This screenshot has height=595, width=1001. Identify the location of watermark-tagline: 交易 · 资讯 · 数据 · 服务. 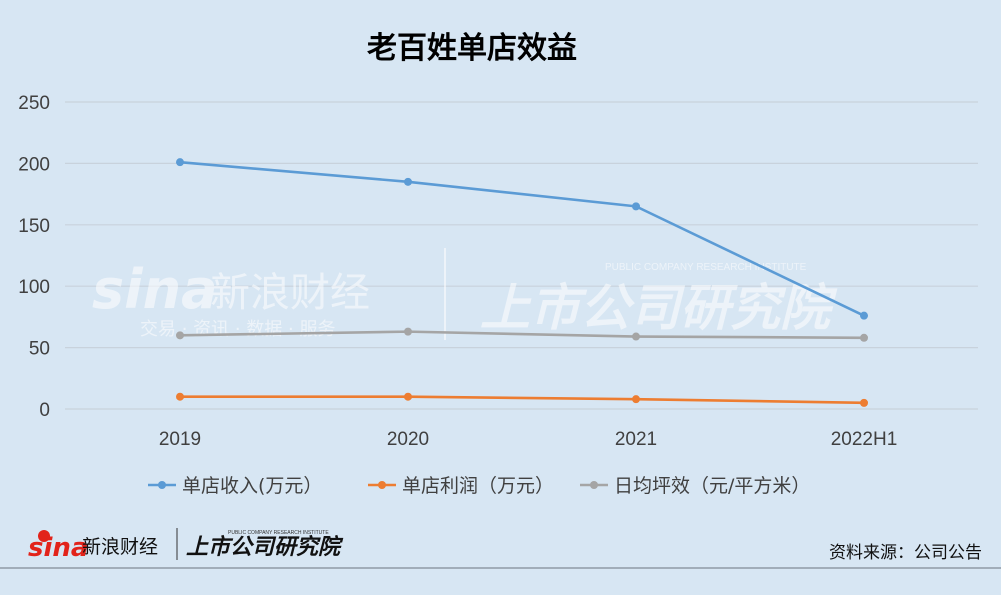
(238, 329).